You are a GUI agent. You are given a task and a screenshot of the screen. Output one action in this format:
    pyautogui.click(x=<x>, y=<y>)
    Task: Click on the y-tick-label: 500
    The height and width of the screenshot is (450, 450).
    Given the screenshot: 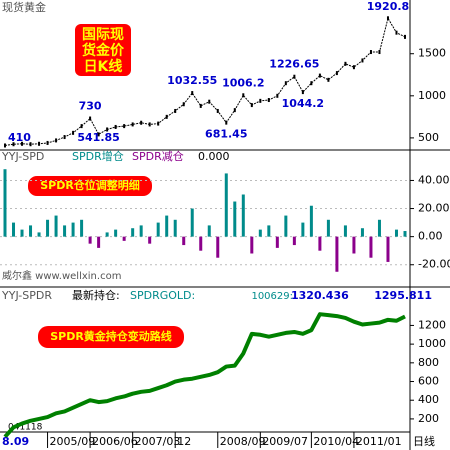 What is the action you would take?
    pyautogui.click(x=428, y=137)
    